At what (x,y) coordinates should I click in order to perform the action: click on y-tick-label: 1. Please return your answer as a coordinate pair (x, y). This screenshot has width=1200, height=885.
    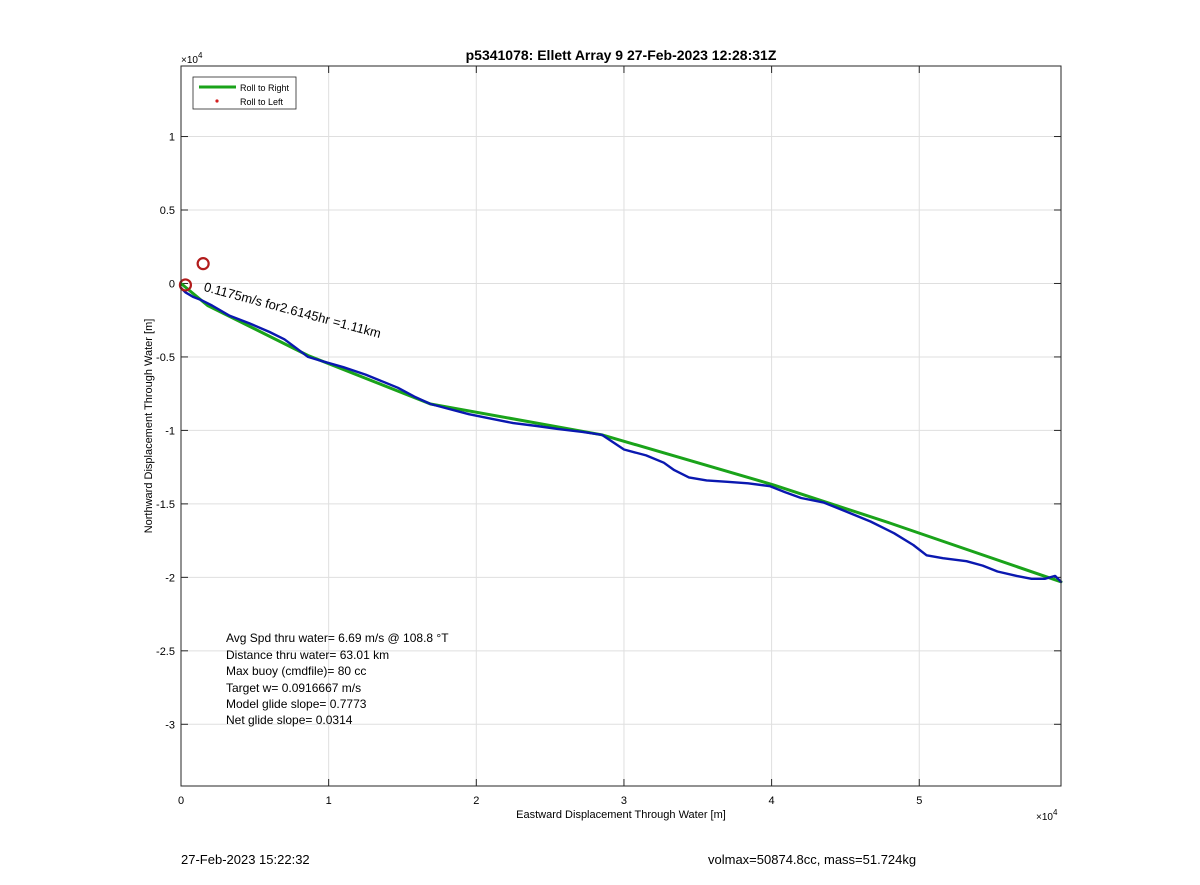
    Looking at the image, I should click on (172, 138).